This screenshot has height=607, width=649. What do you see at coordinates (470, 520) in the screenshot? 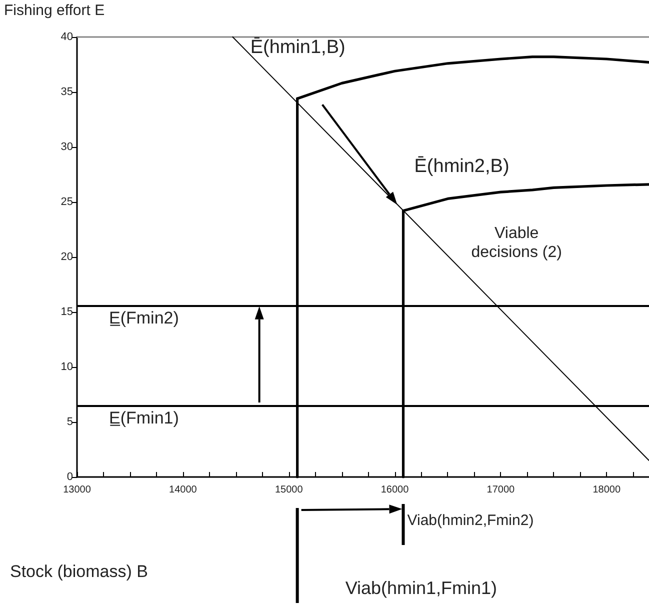
I see `text: Viab(hmin2,Fmin2)` at bounding box center [470, 520].